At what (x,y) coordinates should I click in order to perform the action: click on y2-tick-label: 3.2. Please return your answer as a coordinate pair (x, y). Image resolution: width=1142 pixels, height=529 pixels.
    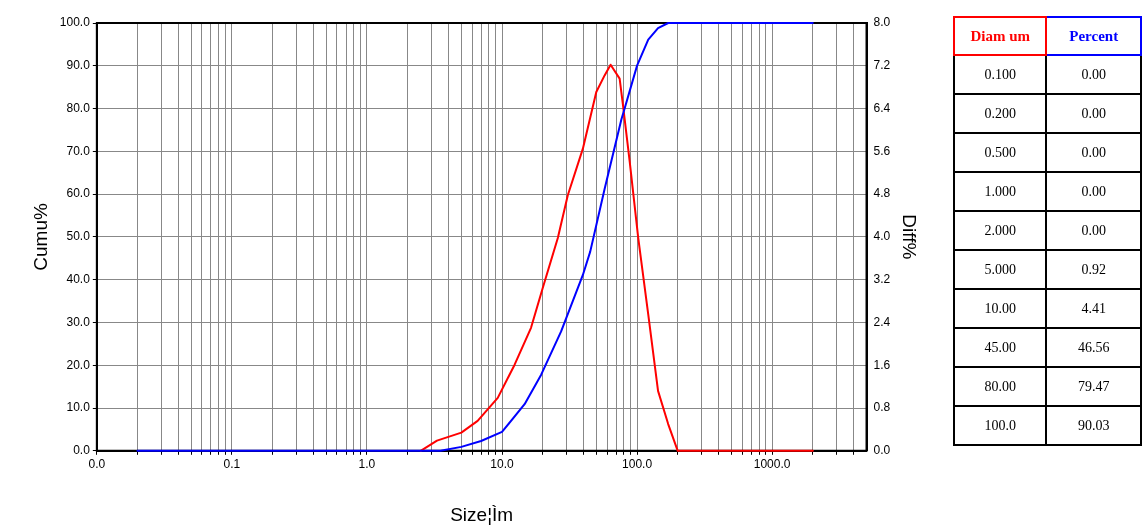
    Looking at the image, I should click on (882, 278).